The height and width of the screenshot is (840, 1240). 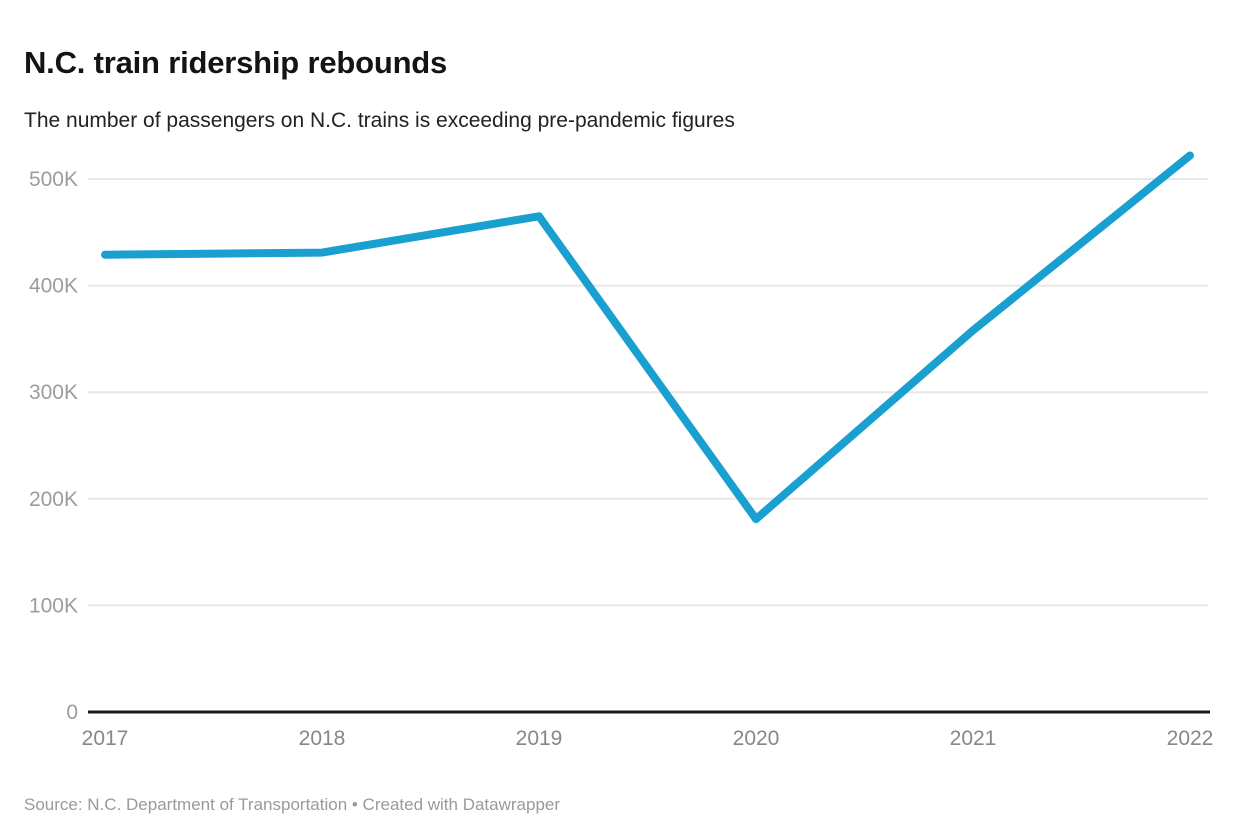 I want to click on x-tick-label: 2022, so click(x=1190, y=738).